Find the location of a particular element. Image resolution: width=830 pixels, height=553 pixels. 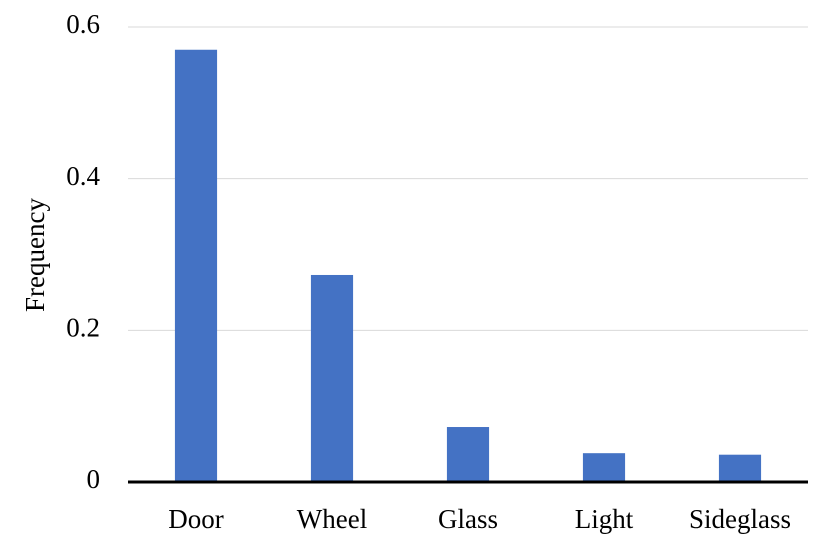

x-tick-label: Wheel is located at coordinates (332, 519).